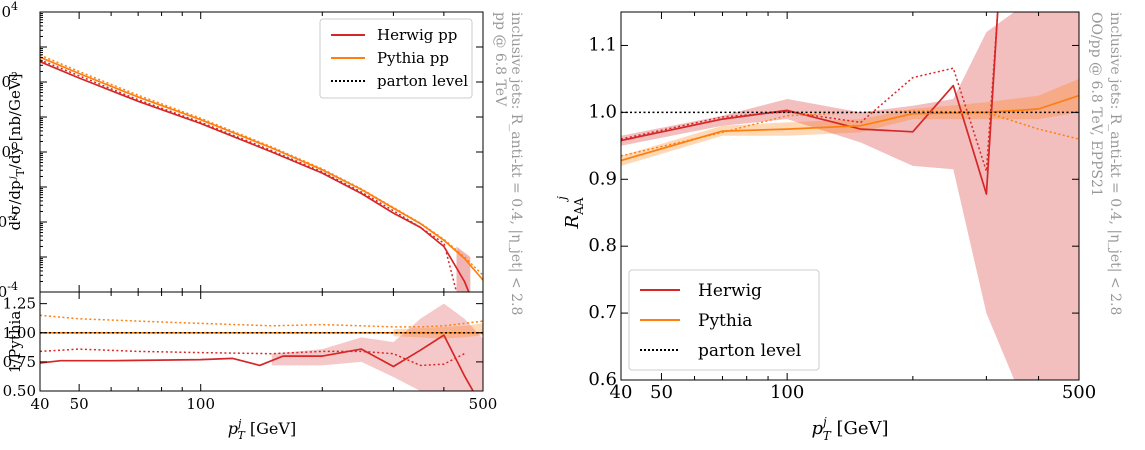 The width and height of the screenshot is (1145, 450). What do you see at coordinates (413, 58) in the screenshot?
I see `legend-pythia-pp: Pythia pp` at bounding box center [413, 58].